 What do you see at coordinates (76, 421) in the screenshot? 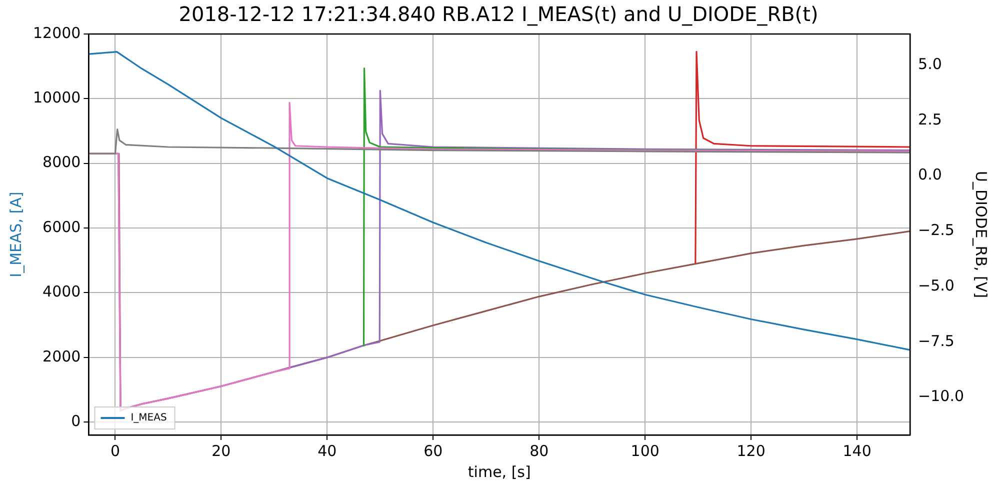
I see `y-tick-label: 0` at bounding box center [76, 421].